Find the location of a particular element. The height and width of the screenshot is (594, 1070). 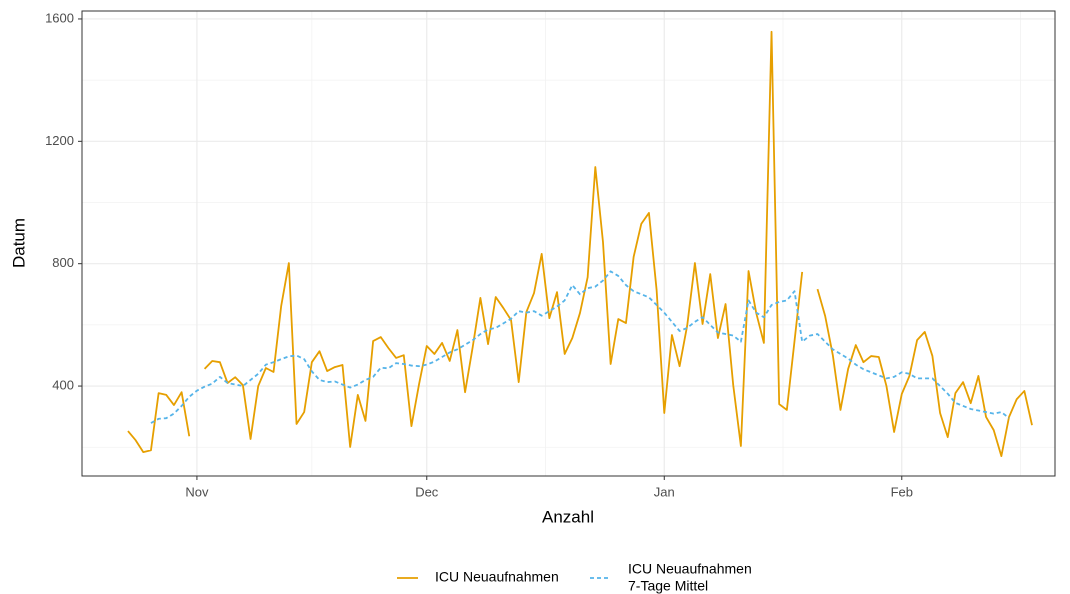

x-tick-label: Dec is located at coordinates (427, 491).